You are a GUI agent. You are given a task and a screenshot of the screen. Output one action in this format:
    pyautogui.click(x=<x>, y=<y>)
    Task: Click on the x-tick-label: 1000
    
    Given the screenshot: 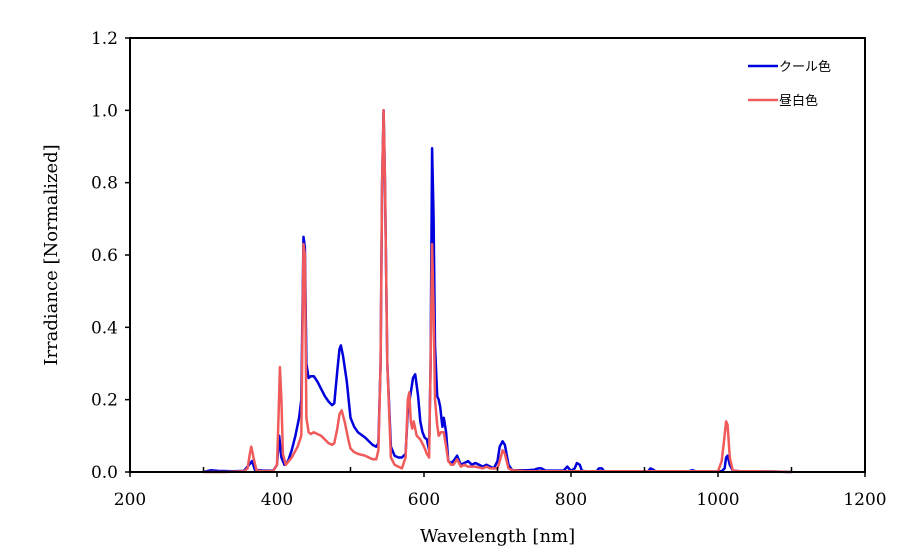 What is the action you would take?
    pyautogui.click(x=717, y=500)
    